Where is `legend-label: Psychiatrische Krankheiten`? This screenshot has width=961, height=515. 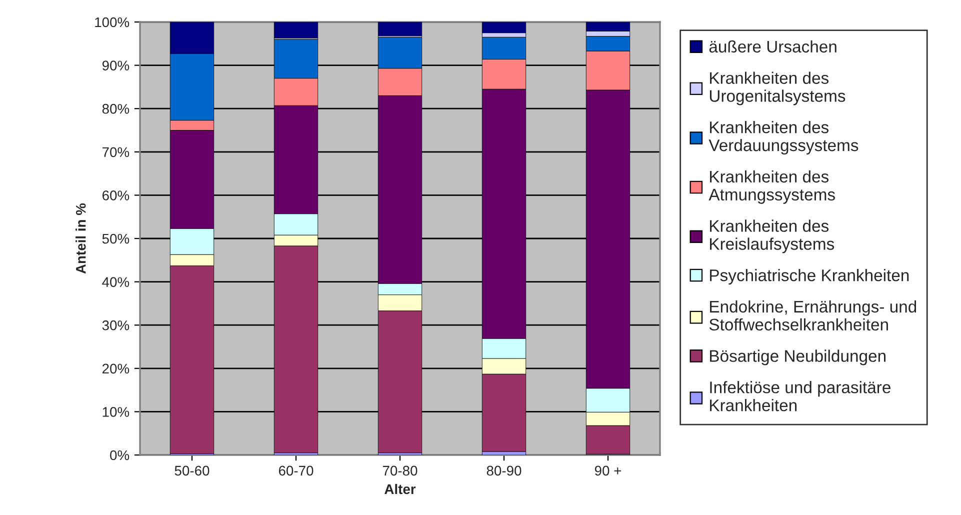 legend-label: Psychiatrische Krankheiten is located at coordinates (809, 276).